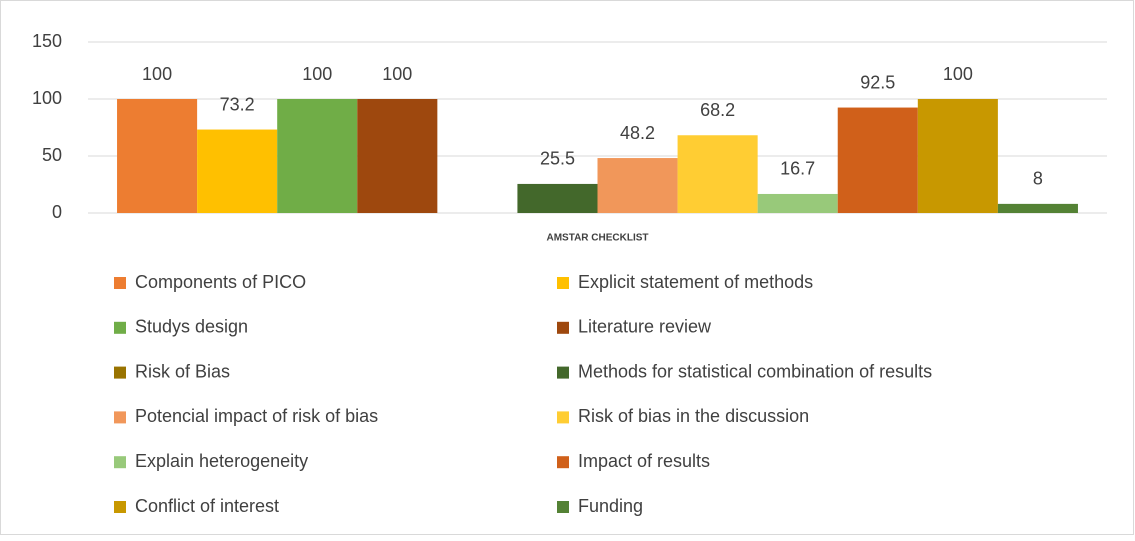  I want to click on y-tick-label: 150, so click(47, 41).